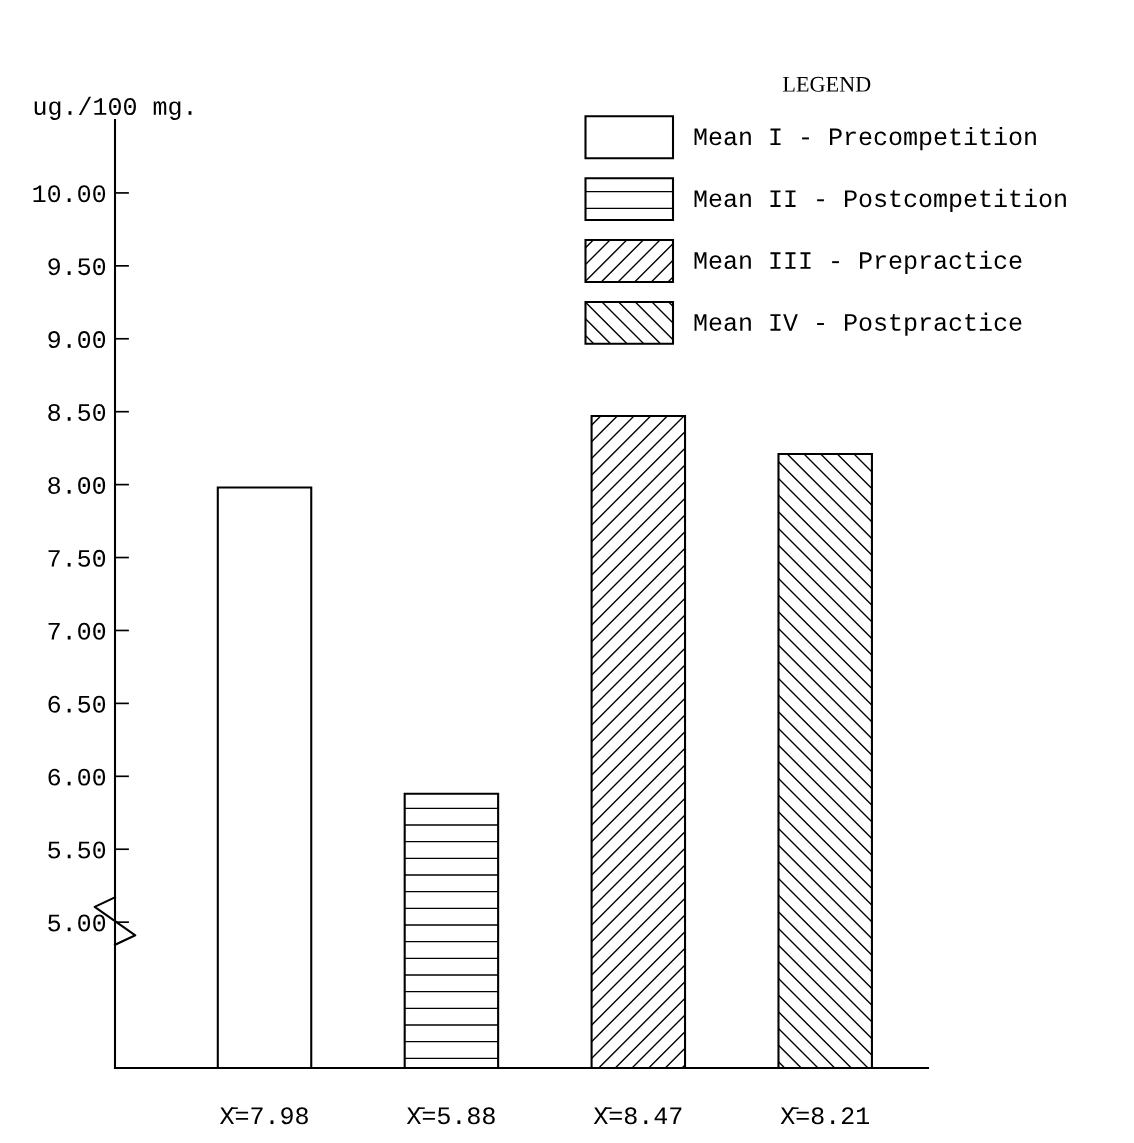  Describe the element at coordinates (69, 194) in the screenshot. I see `y-tick-label: 10.00` at that location.